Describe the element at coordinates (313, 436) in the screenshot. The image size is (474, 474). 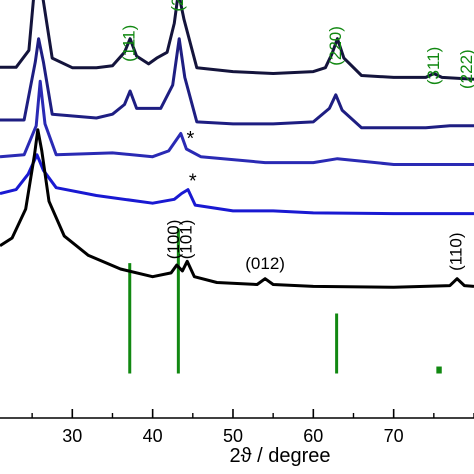
I see `x-tick-label-3: 60` at that location.